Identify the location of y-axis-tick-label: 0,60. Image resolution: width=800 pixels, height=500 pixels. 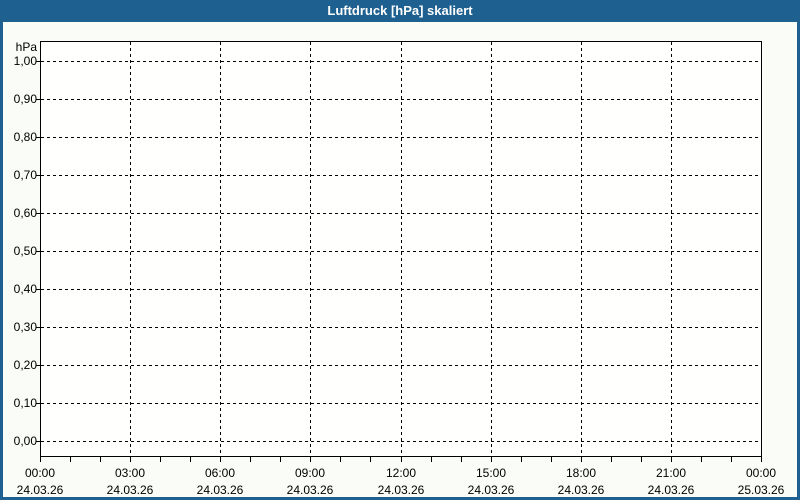
(26, 213).